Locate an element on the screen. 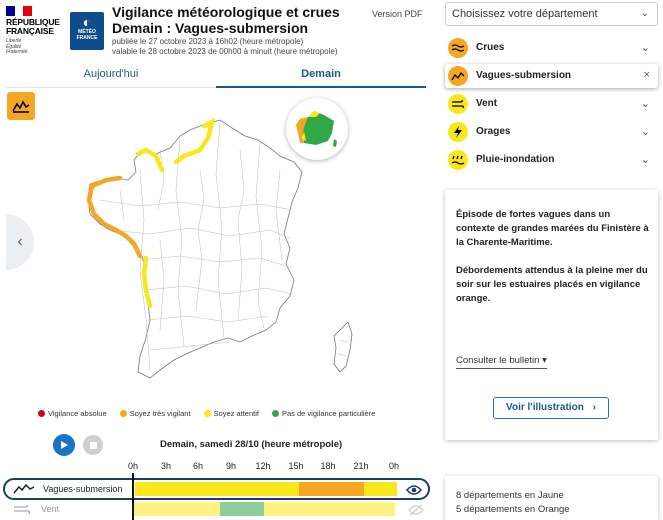  legend-item-orange: Soyez très vigilant is located at coordinates (155, 413).